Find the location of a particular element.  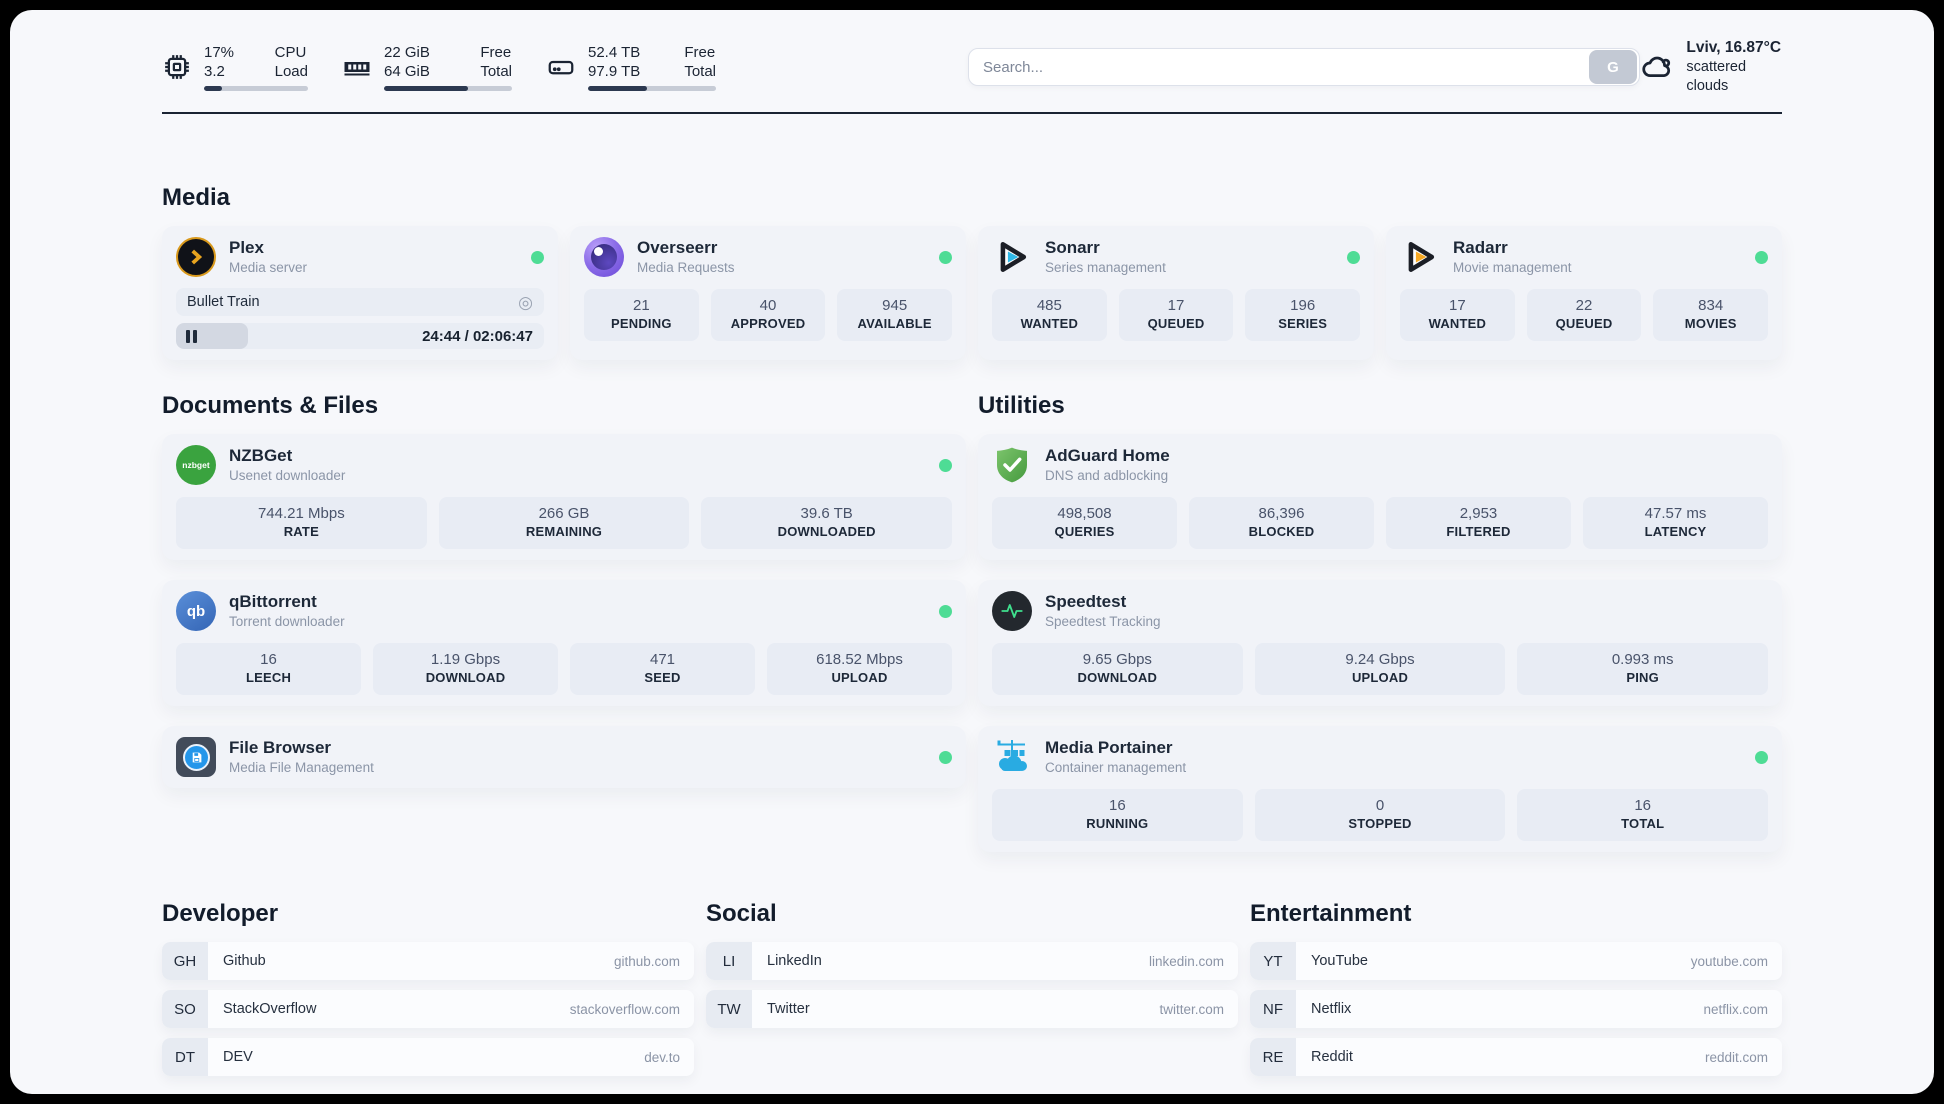

top-bar: 17% 3.2 CPU Load is located at coordinates (972, 66).